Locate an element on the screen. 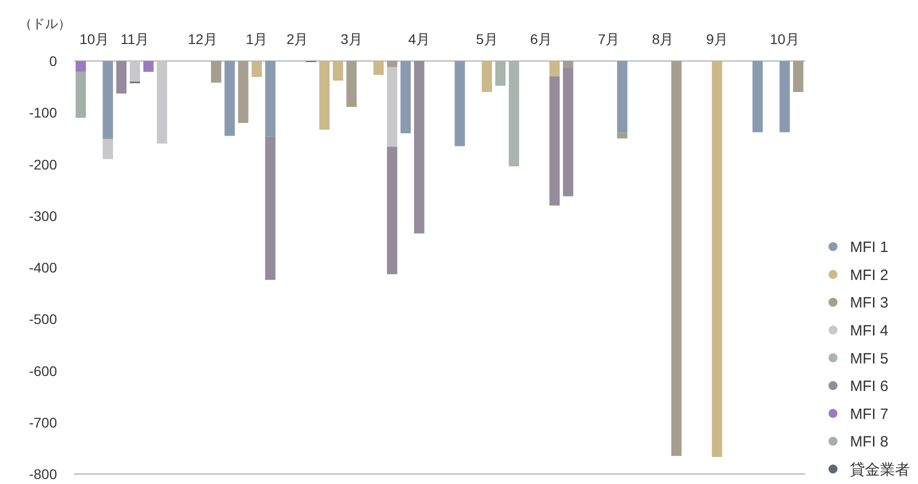  x-tick-label: 9月 is located at coordinates (717, 39).